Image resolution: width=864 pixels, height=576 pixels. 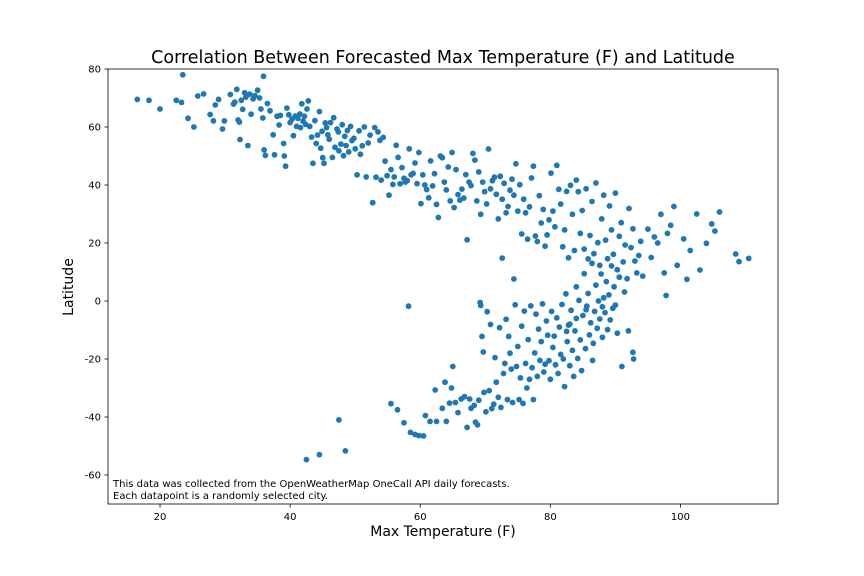 I want to click on y-tick-label: 60, so click(x=94, y=128).